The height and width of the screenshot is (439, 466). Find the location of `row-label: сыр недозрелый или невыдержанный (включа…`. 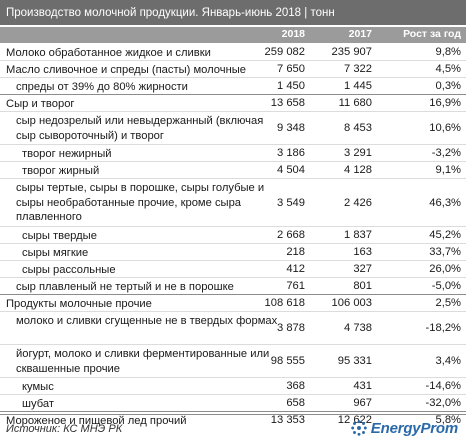

row-label: сыр недозрелый или невыдержанный (включа… is located at coordinates (140, 128).